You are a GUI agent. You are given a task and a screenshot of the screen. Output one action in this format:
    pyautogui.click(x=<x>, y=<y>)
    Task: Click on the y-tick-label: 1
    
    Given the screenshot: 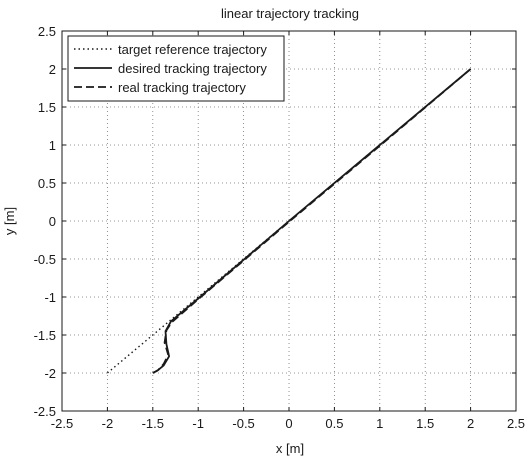 What is the action you would take?
    pyautogui.click(x=52, y=145)
    